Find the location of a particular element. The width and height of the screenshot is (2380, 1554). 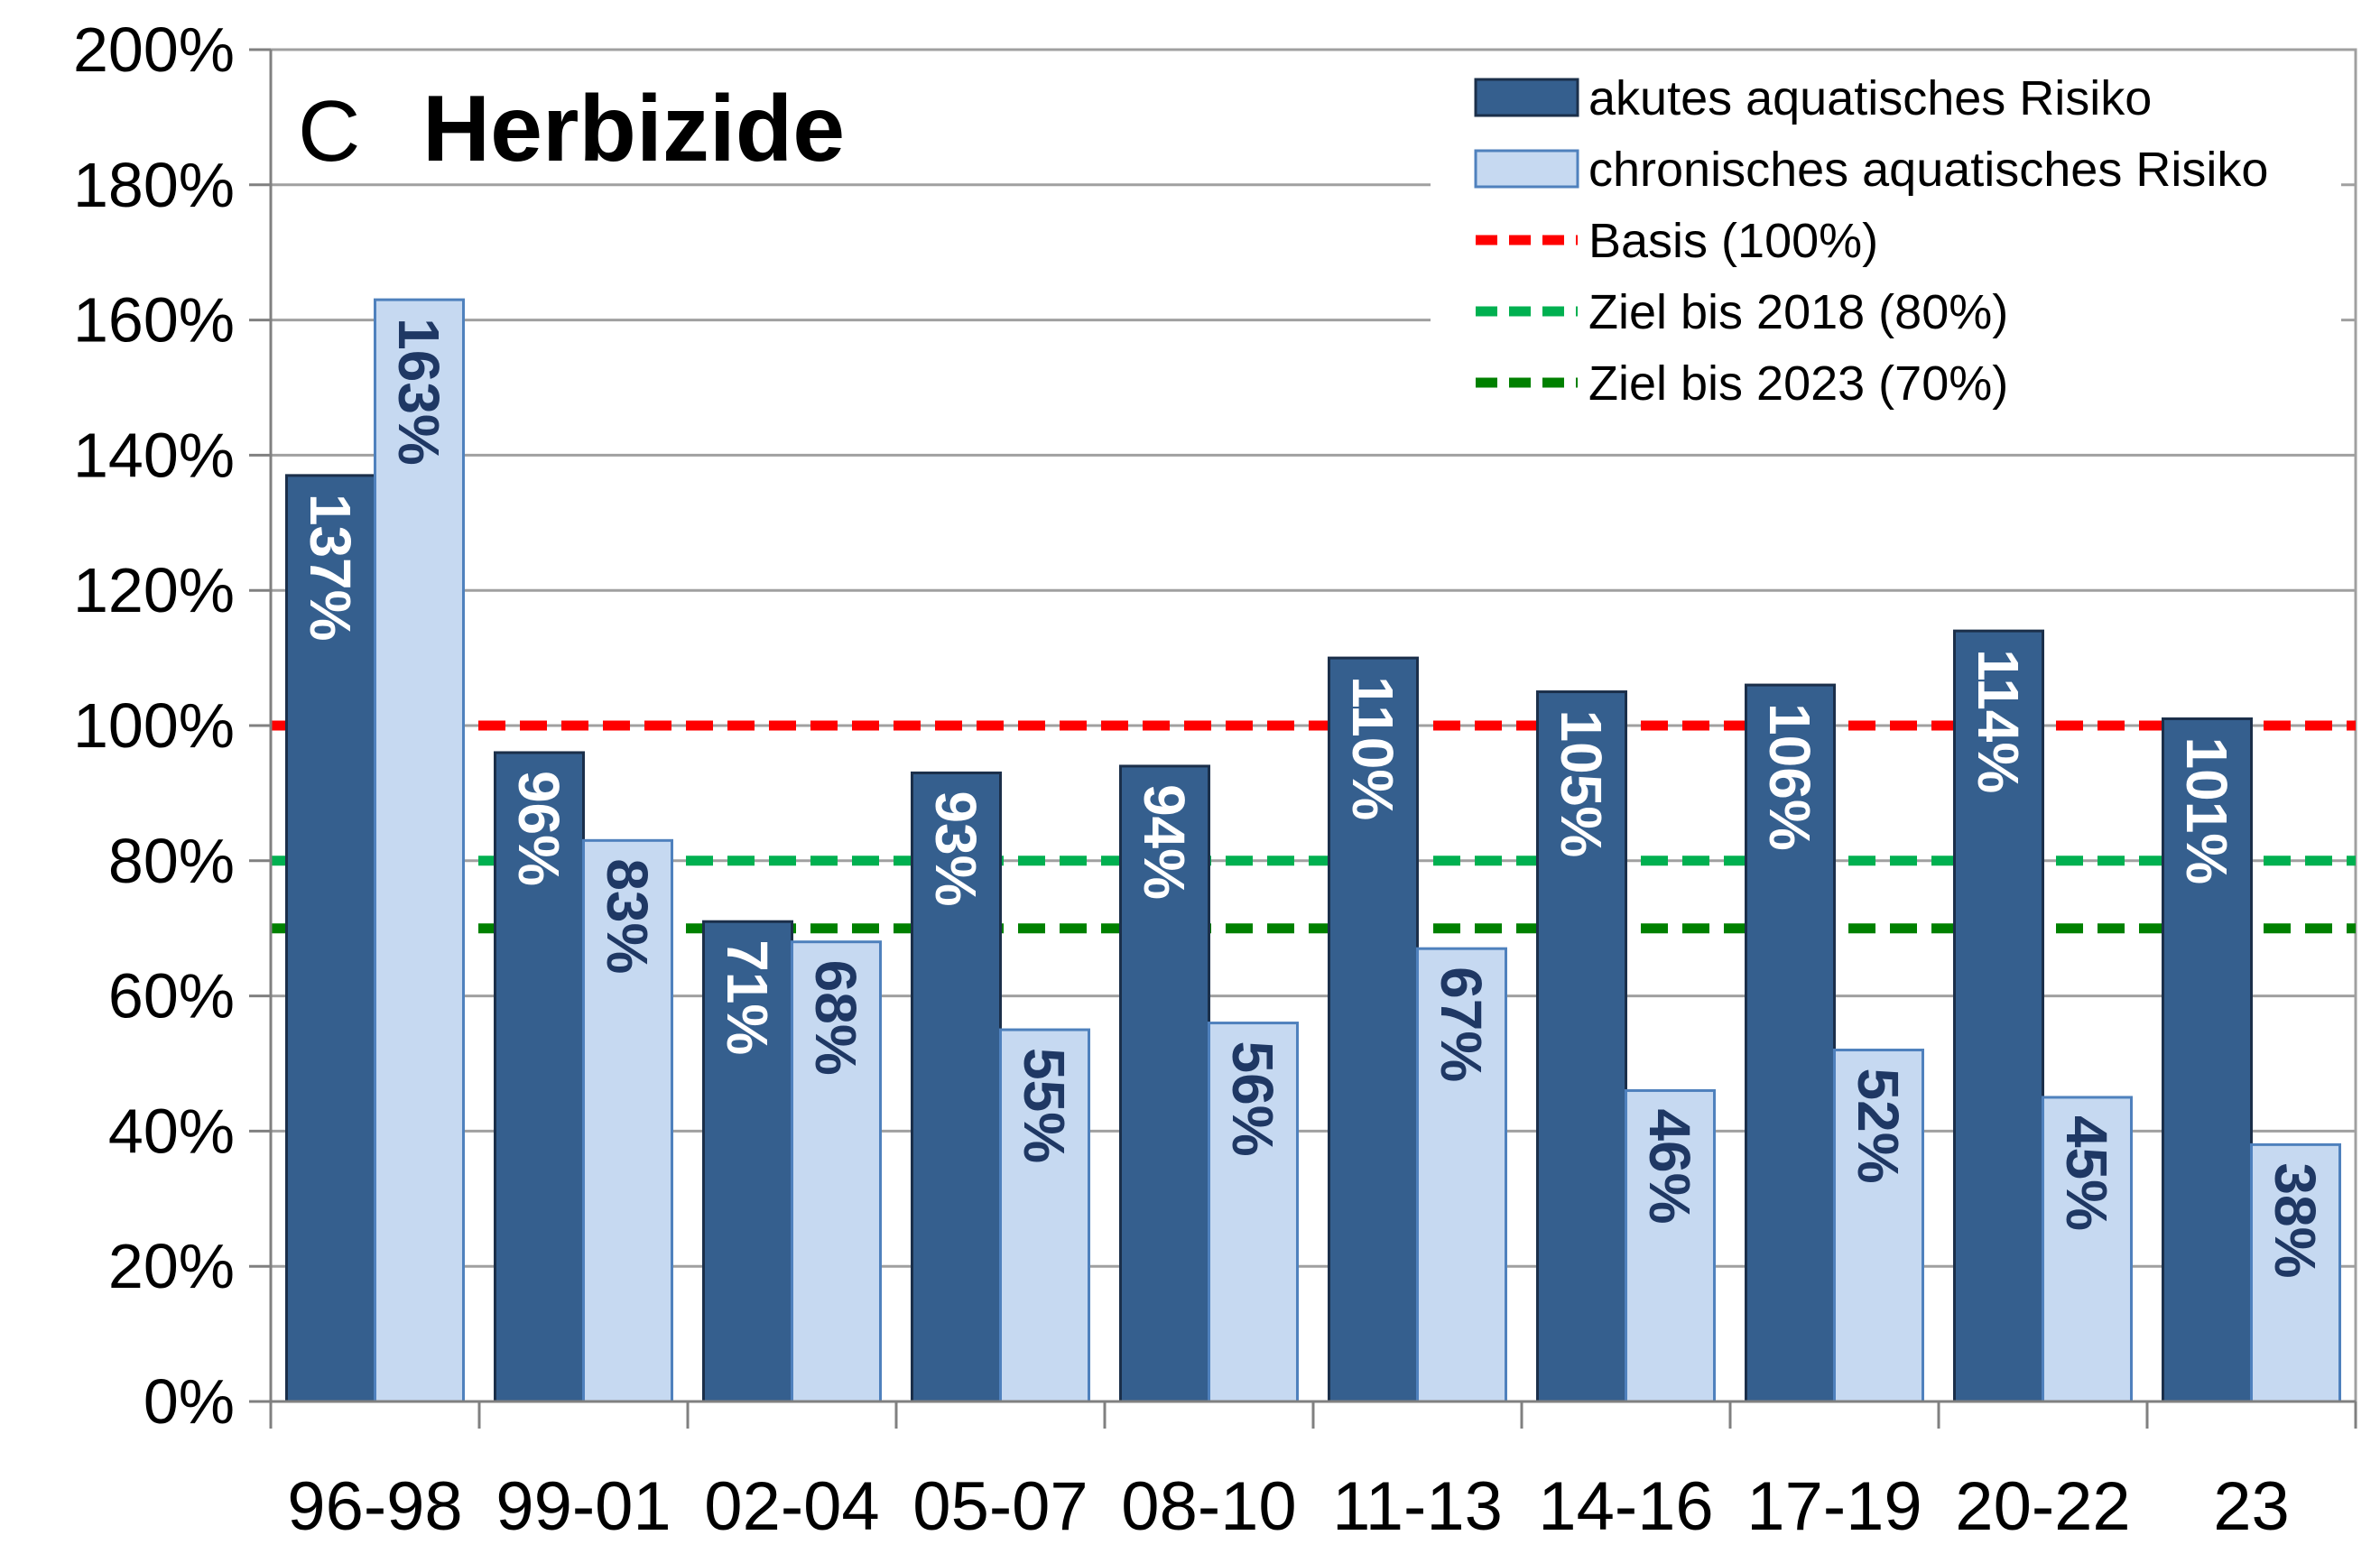

y-tick-label: 20% is located at coordinates (172, 1266).